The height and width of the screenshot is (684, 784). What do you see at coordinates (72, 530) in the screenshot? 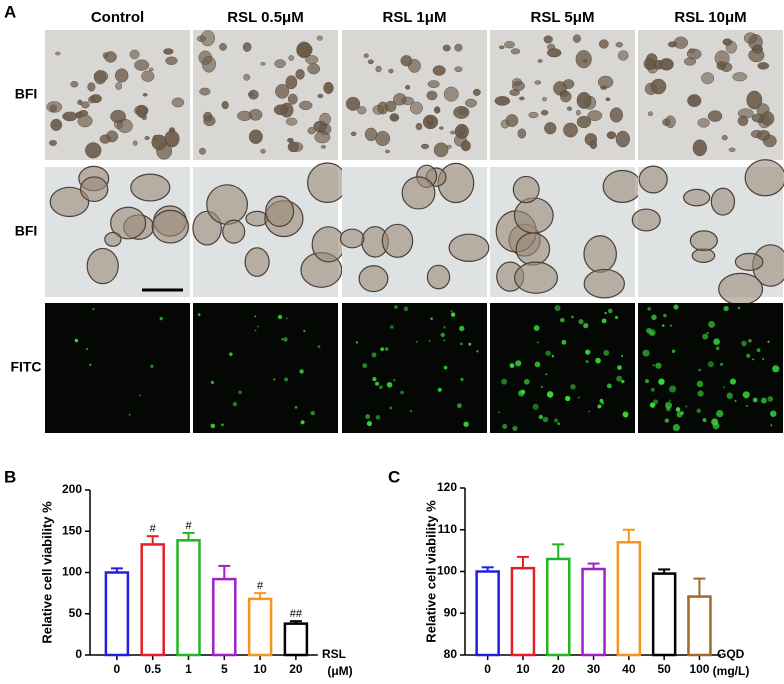
I see `y-tick-label: 150` at bounding box center [72, 530].